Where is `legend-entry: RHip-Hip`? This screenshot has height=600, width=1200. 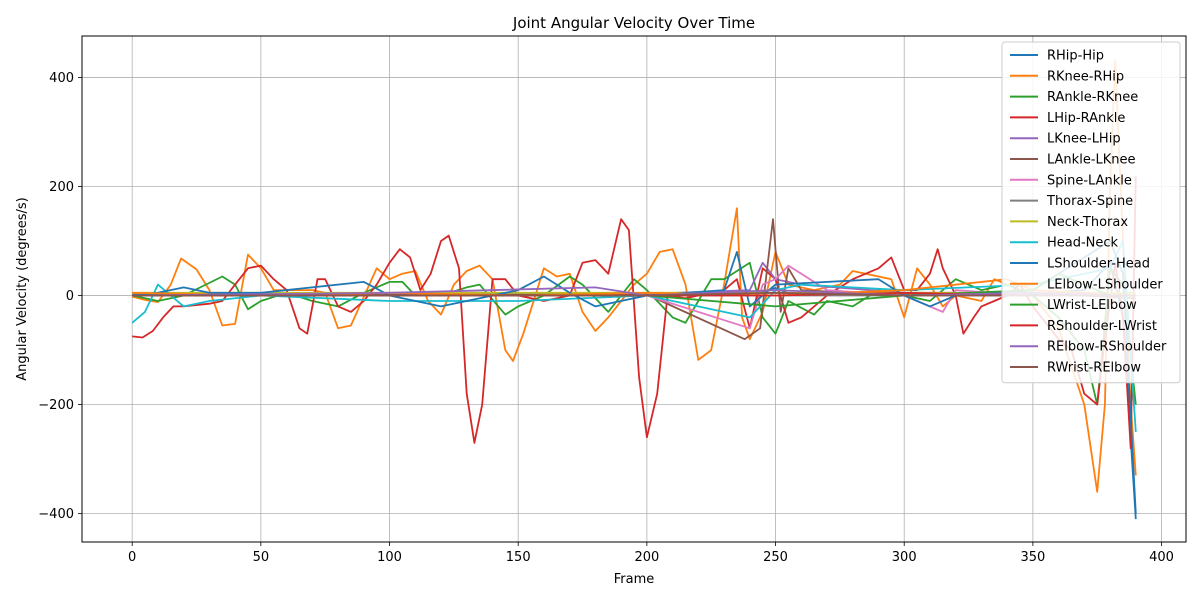
legend-entry: RHip-Hip is located at coordinates (1075, 56).